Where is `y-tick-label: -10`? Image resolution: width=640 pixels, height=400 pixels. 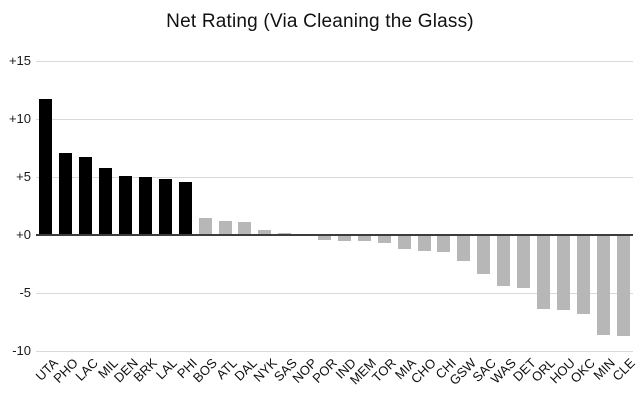
y-tick-label: -10 is located at coordinates (21, 350).